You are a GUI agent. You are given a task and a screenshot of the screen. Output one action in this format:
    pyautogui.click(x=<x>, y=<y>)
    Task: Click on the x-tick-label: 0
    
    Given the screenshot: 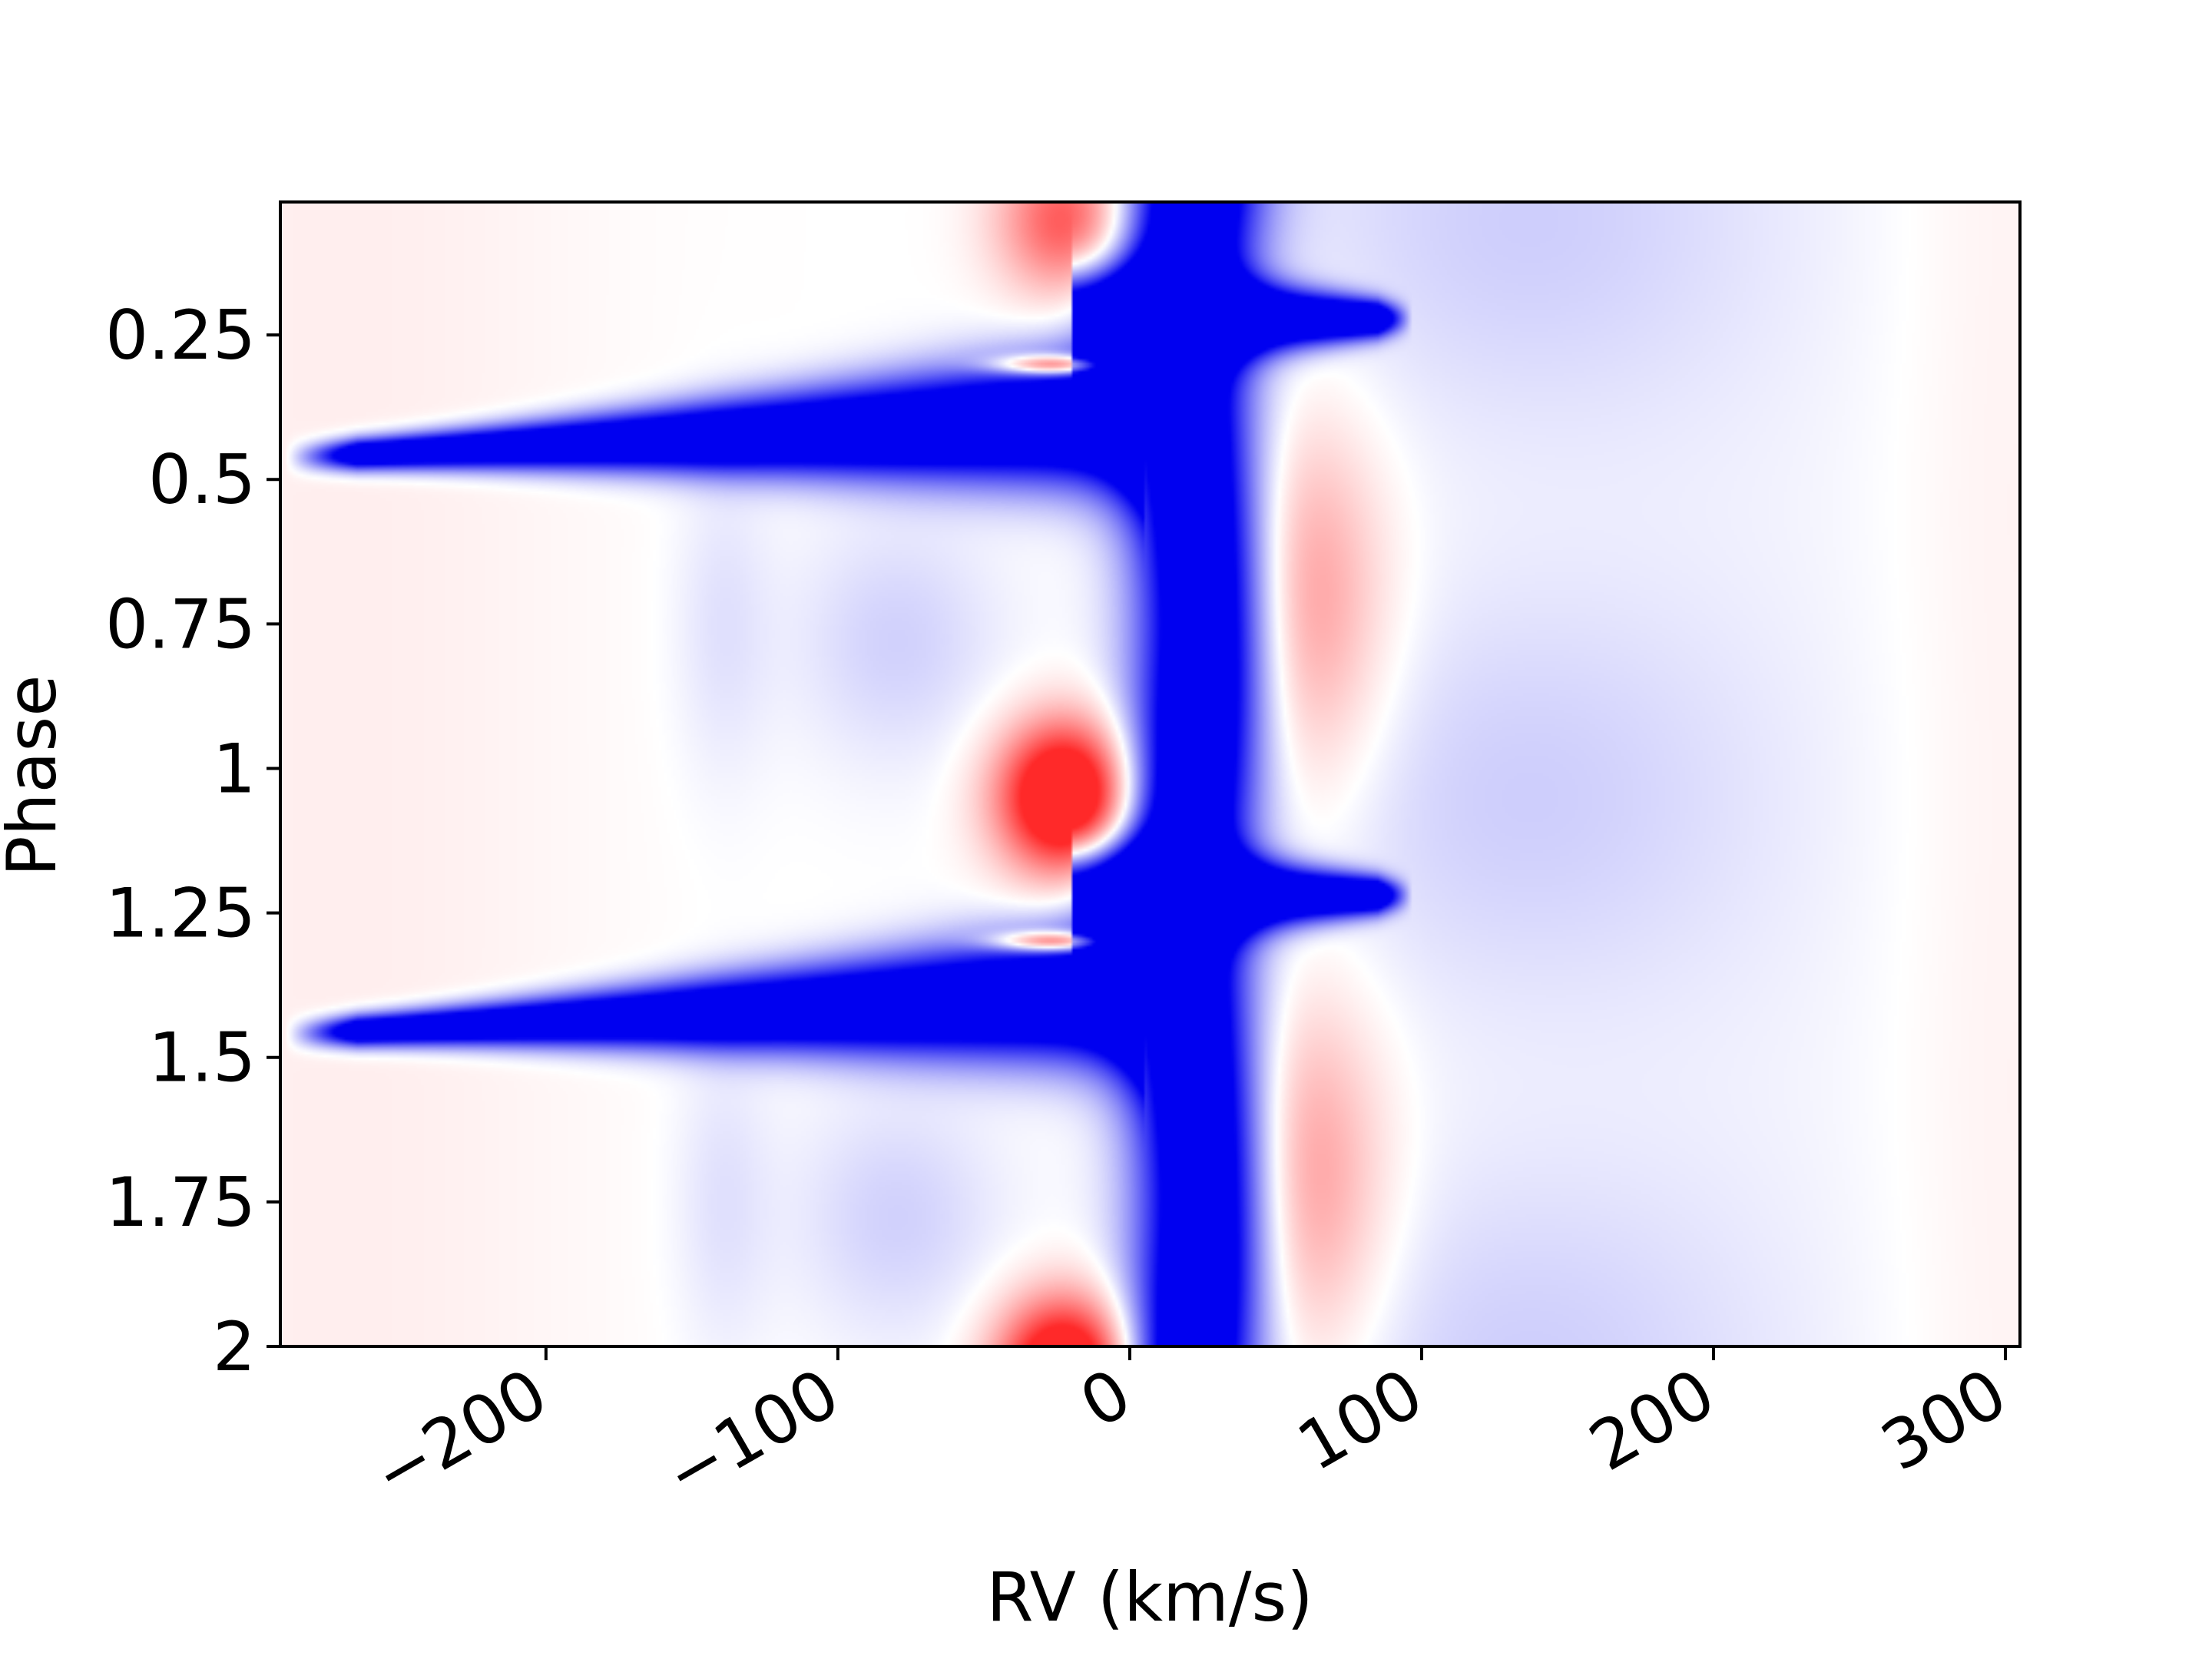 What is the action you would take?
    pyautogui.click(x=1105, y=1398)
    